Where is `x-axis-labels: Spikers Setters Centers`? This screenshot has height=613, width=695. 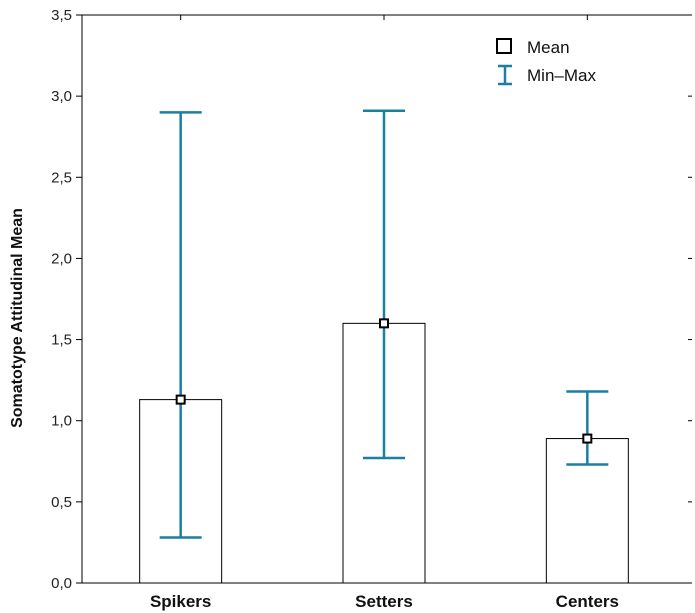
x-axis-labels: Spikers Setters Centers is located at coordinates (384, 601).